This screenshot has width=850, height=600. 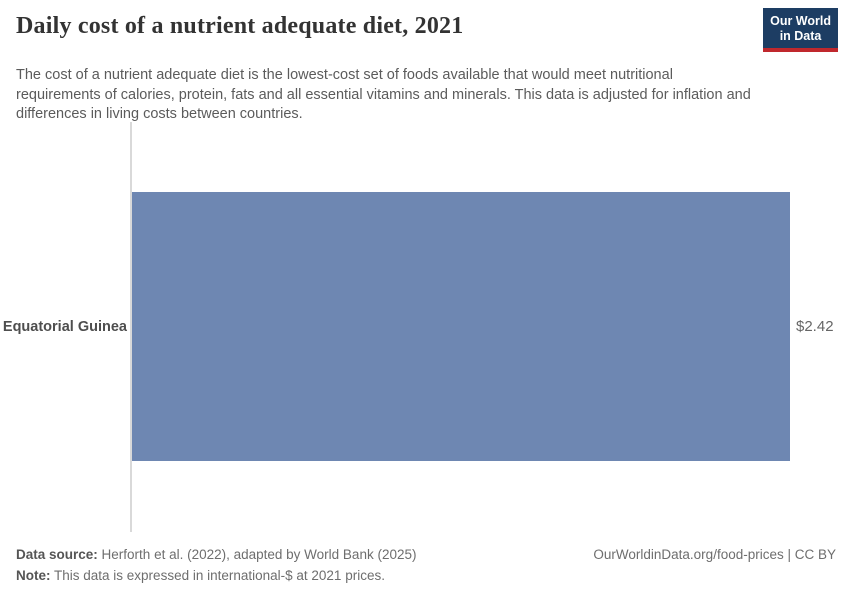 I want to click on category-label: Equatorial Guinea, so click(x=64, y=326).